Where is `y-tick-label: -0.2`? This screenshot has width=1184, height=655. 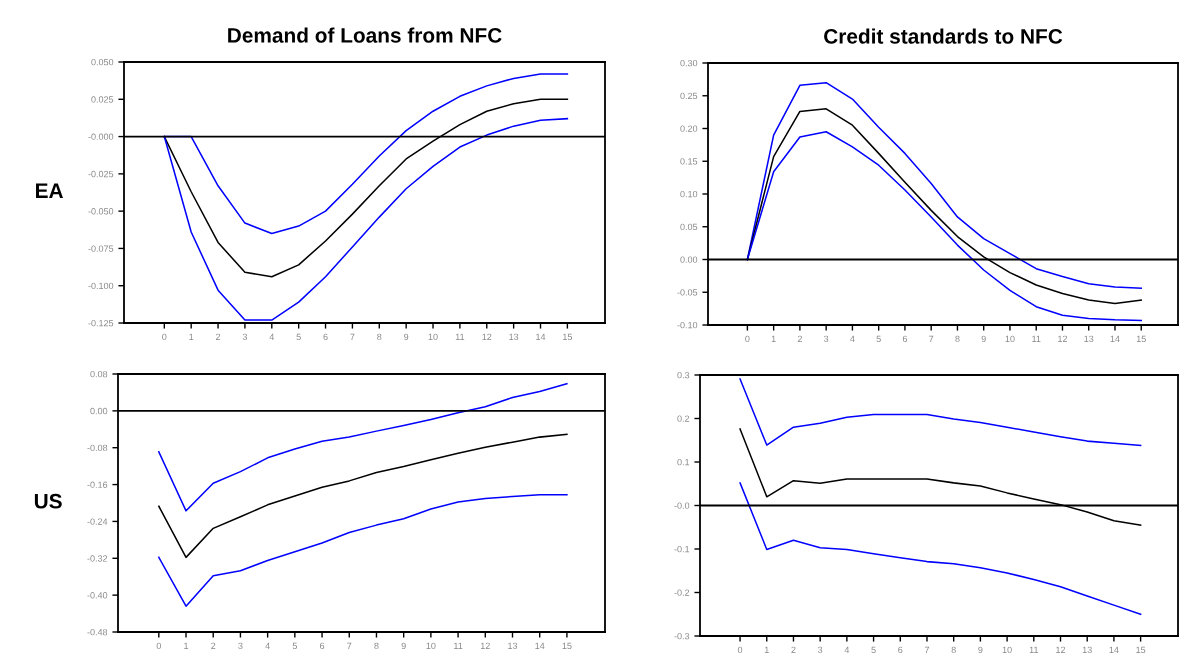
y-tick-label: -0.2 is located at coordinates (682, 592).